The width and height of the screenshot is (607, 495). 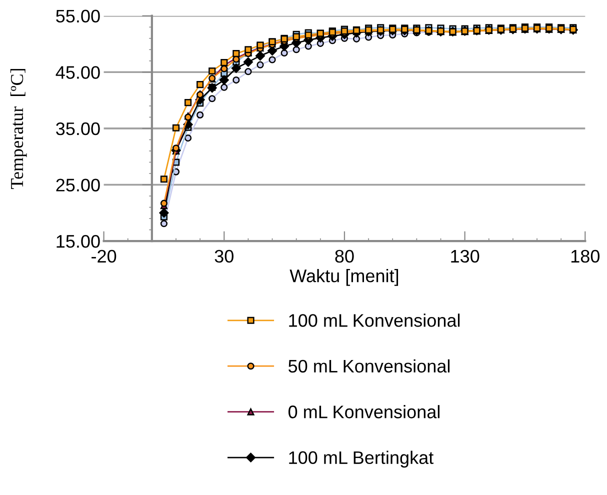 What do you see at coordinates (78, 72) in the screenshot?
I see `y-tick-label: 45.00` at bounding box center [78, 72].